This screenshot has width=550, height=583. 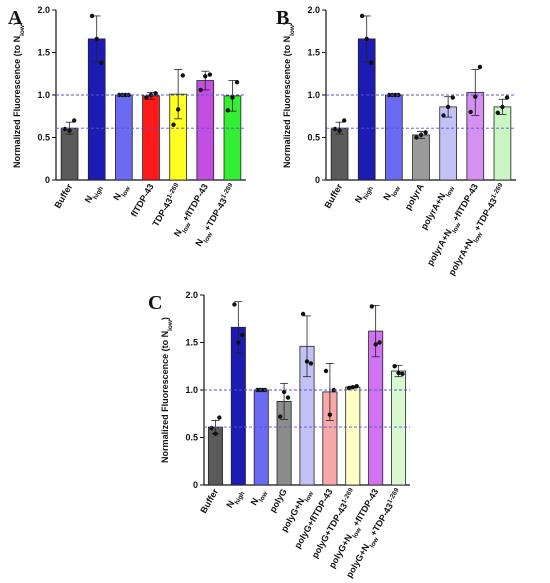 What do you see at coordinates (277, 500) in the screenshot?
I see `x-tick-label: polyG` at bounding box center [277, 500].